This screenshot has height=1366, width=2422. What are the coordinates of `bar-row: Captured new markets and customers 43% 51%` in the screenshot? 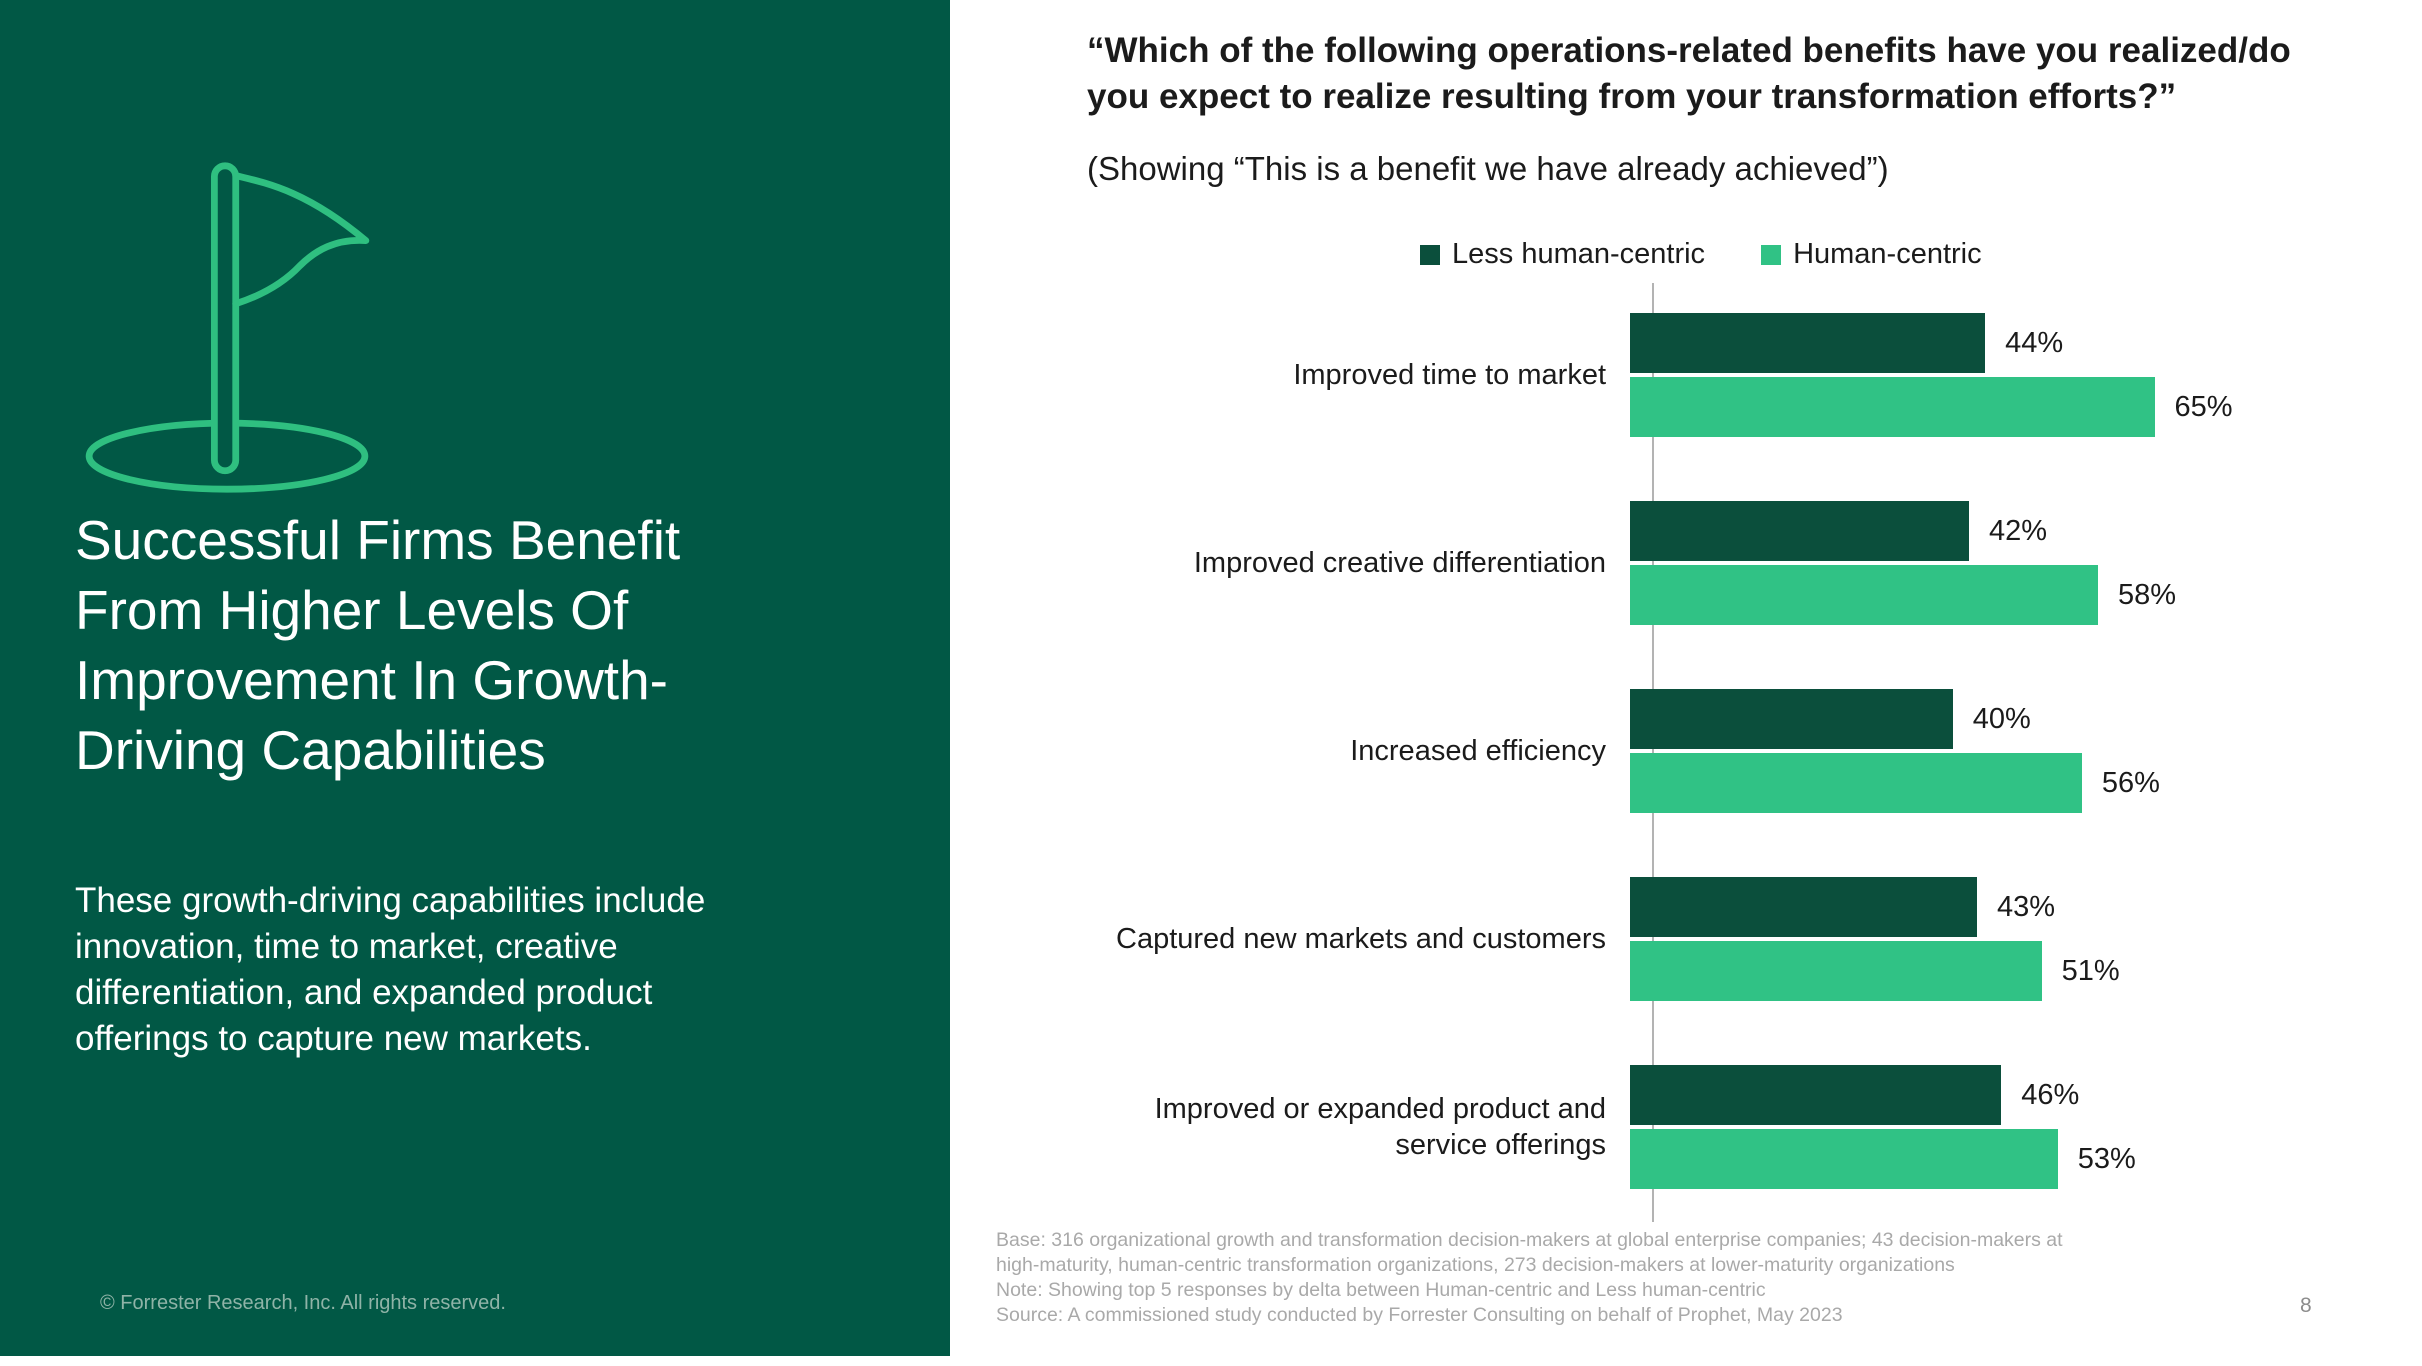 It's located at (1735, 939).